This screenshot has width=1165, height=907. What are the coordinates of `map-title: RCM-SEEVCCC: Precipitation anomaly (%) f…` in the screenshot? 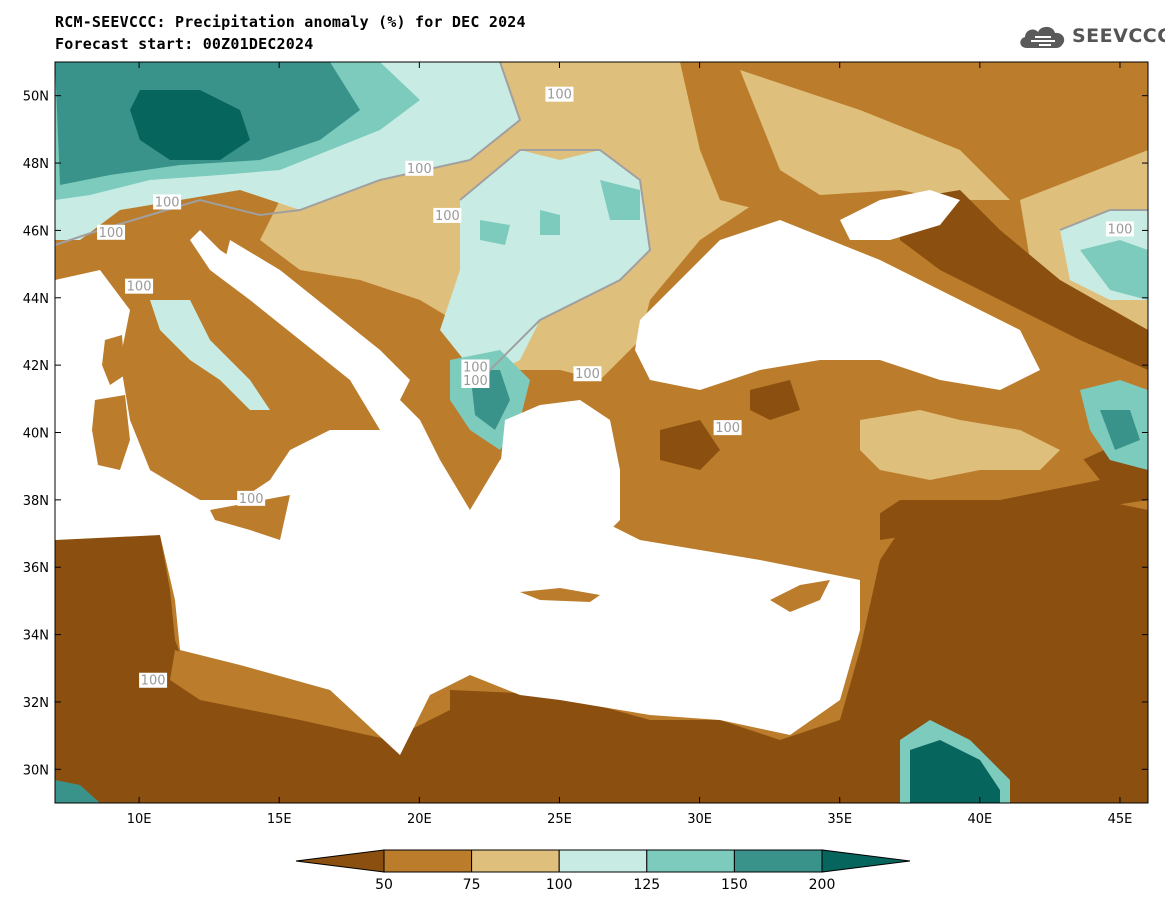 It's located at (290, 22).